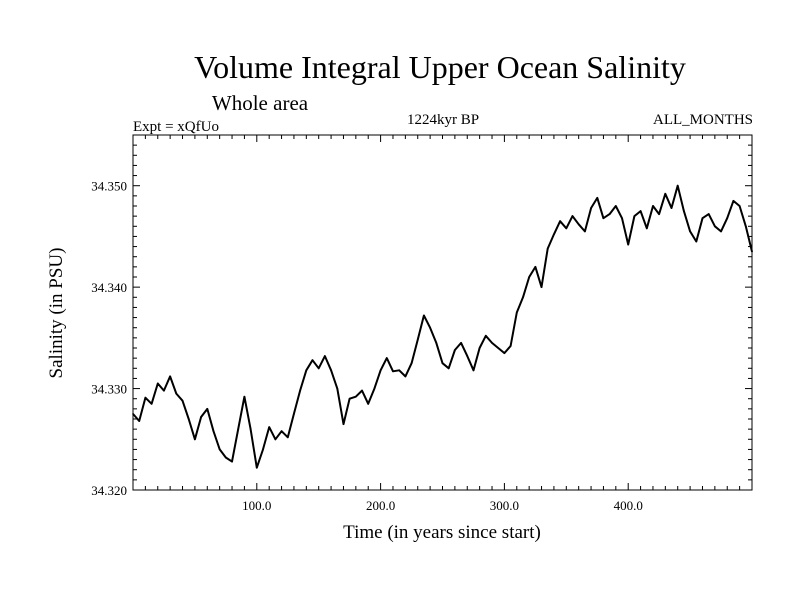 The height and width of the screenshot is (600, 800). Describe the element at coordinates (443, 120) in the screenshot. I see `period-label: 1224kyr BP` at that location.